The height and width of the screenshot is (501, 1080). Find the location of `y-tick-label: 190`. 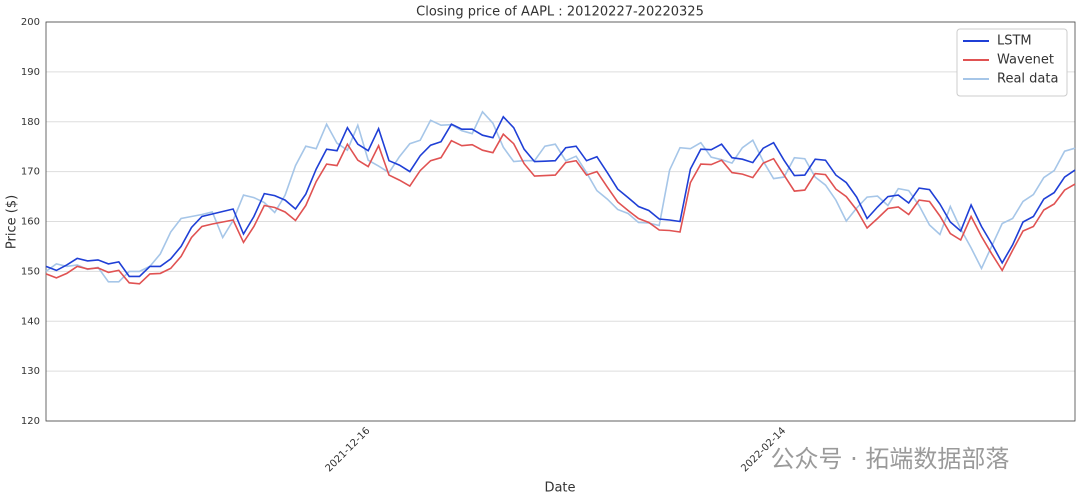

y-tick-label: 190 is located at coordinates (30, 72).